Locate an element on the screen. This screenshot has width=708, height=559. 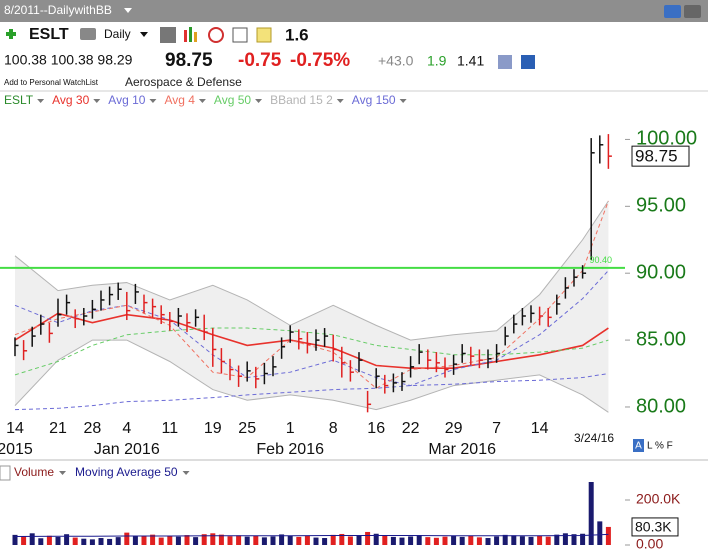
y-tick-label: 0.00 is located at coordinates (649, 544).